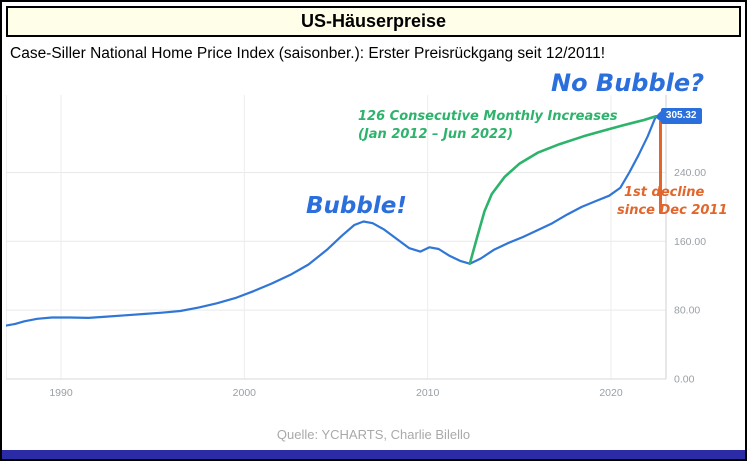 Image resolution: width=747 pixels, height=461 pixels. What do you see at coordinates (428, 393) in the screenshot?
I see `x-tick-label: 2010` at bounding box center [428, 393].